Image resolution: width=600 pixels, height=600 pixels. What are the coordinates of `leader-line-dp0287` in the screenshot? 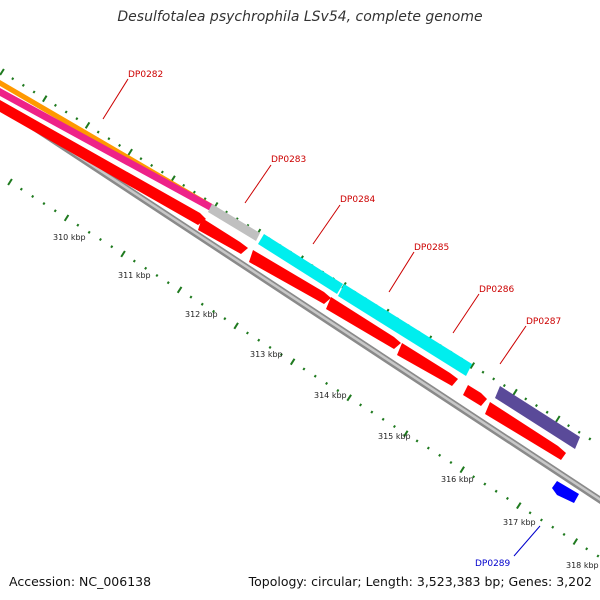 It's located at (513, 345).